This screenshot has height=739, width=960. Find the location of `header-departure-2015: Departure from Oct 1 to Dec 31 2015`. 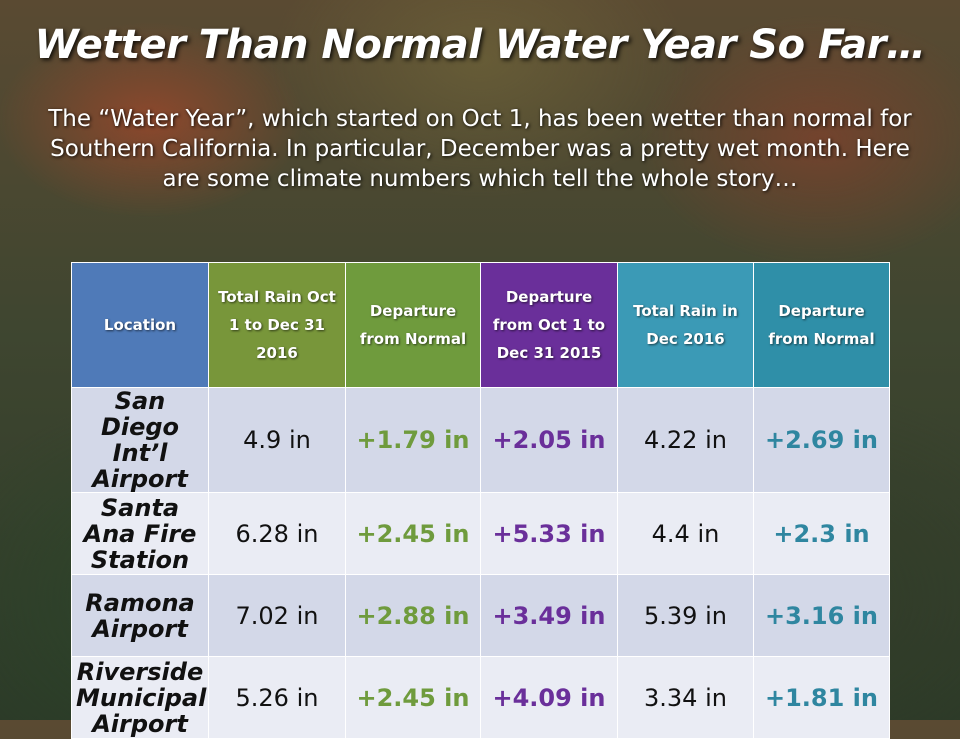

header-departure-2015: Departure from Oct 1 to Dec 31 2015 is located at coordinates (549, 325).